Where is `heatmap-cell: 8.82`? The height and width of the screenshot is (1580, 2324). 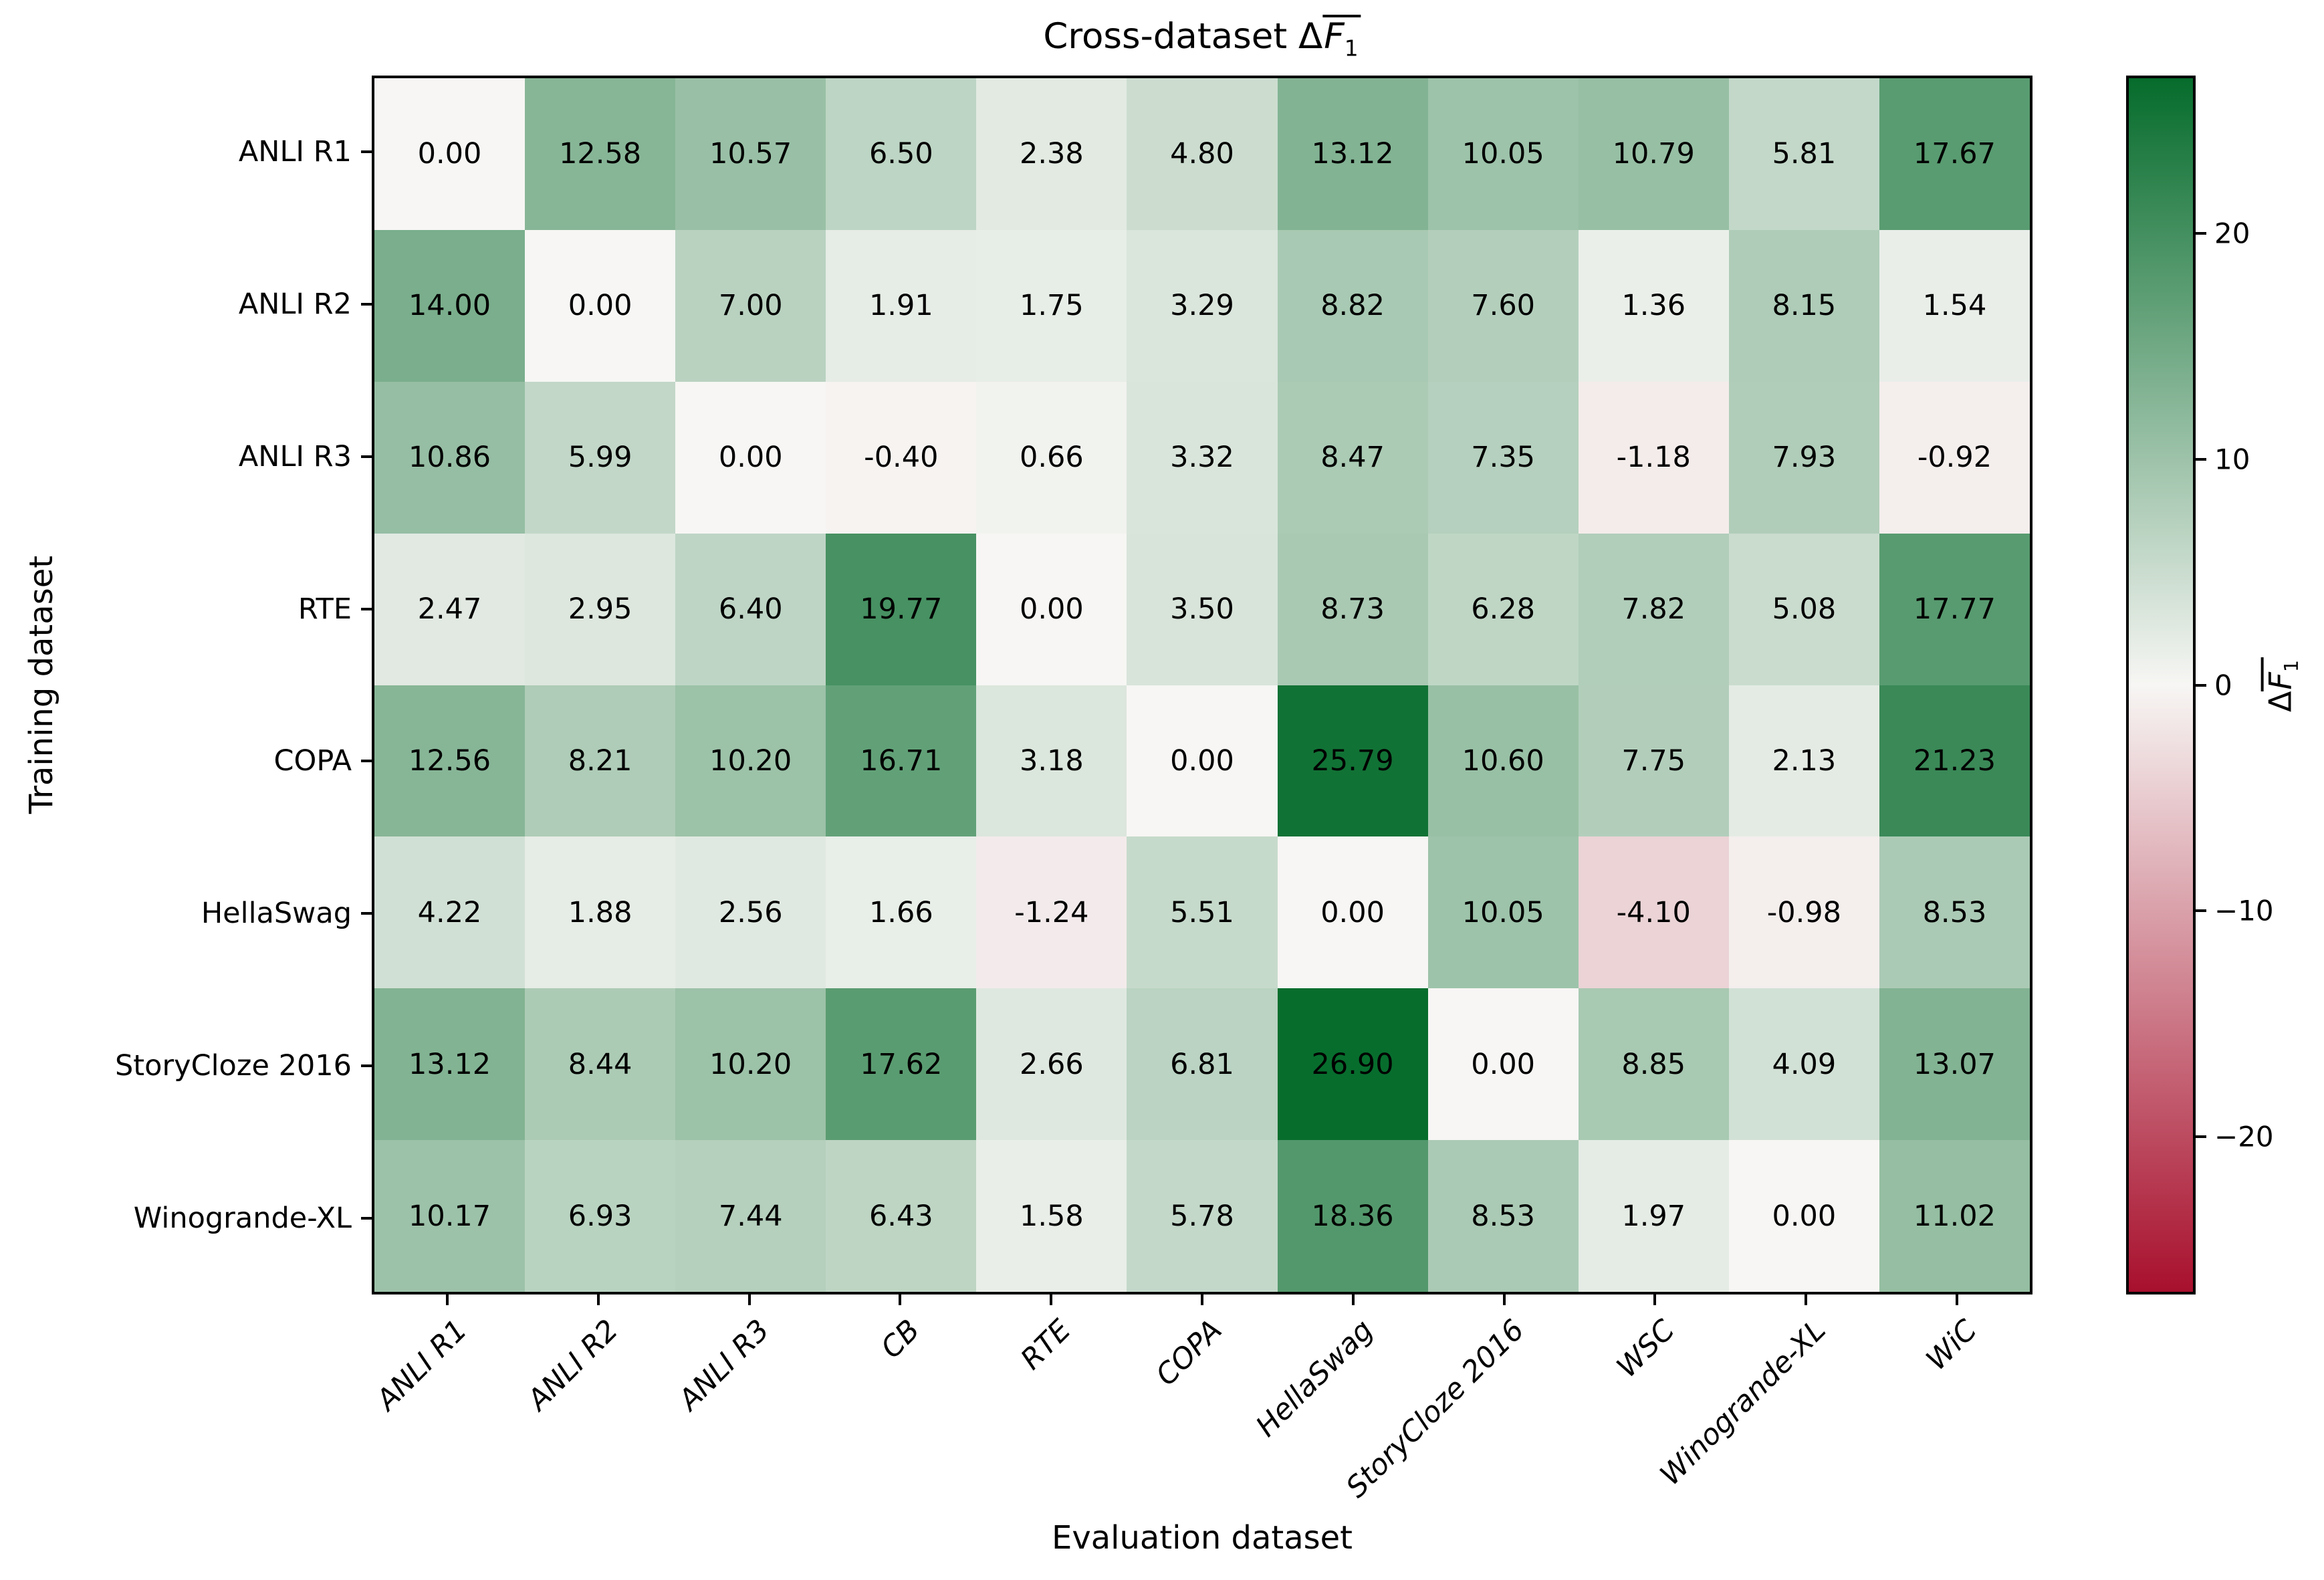 heatmap-cell: 8.82 is located at coordinates (1352, 305).